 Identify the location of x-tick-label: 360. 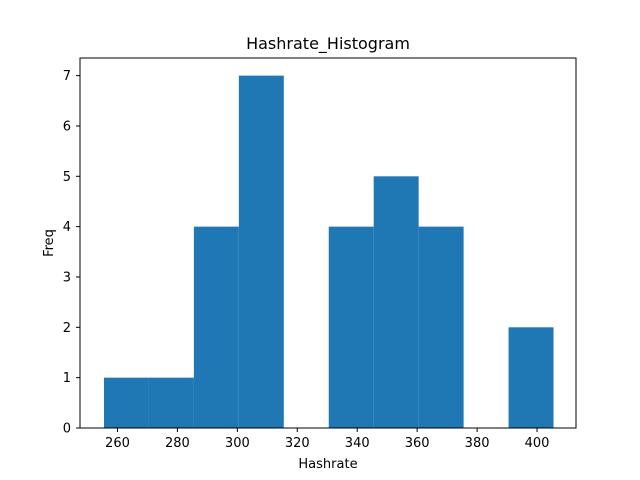
(417, 443).